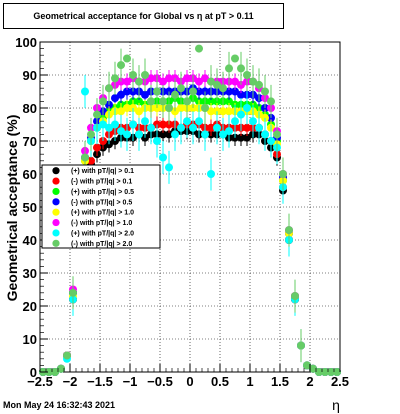 This screenshot has width=400, height=414. What do you see at coordinates (30, 240) in the screenshot?
I see `y-tick-label: 40` at bounding box center [30, 240].